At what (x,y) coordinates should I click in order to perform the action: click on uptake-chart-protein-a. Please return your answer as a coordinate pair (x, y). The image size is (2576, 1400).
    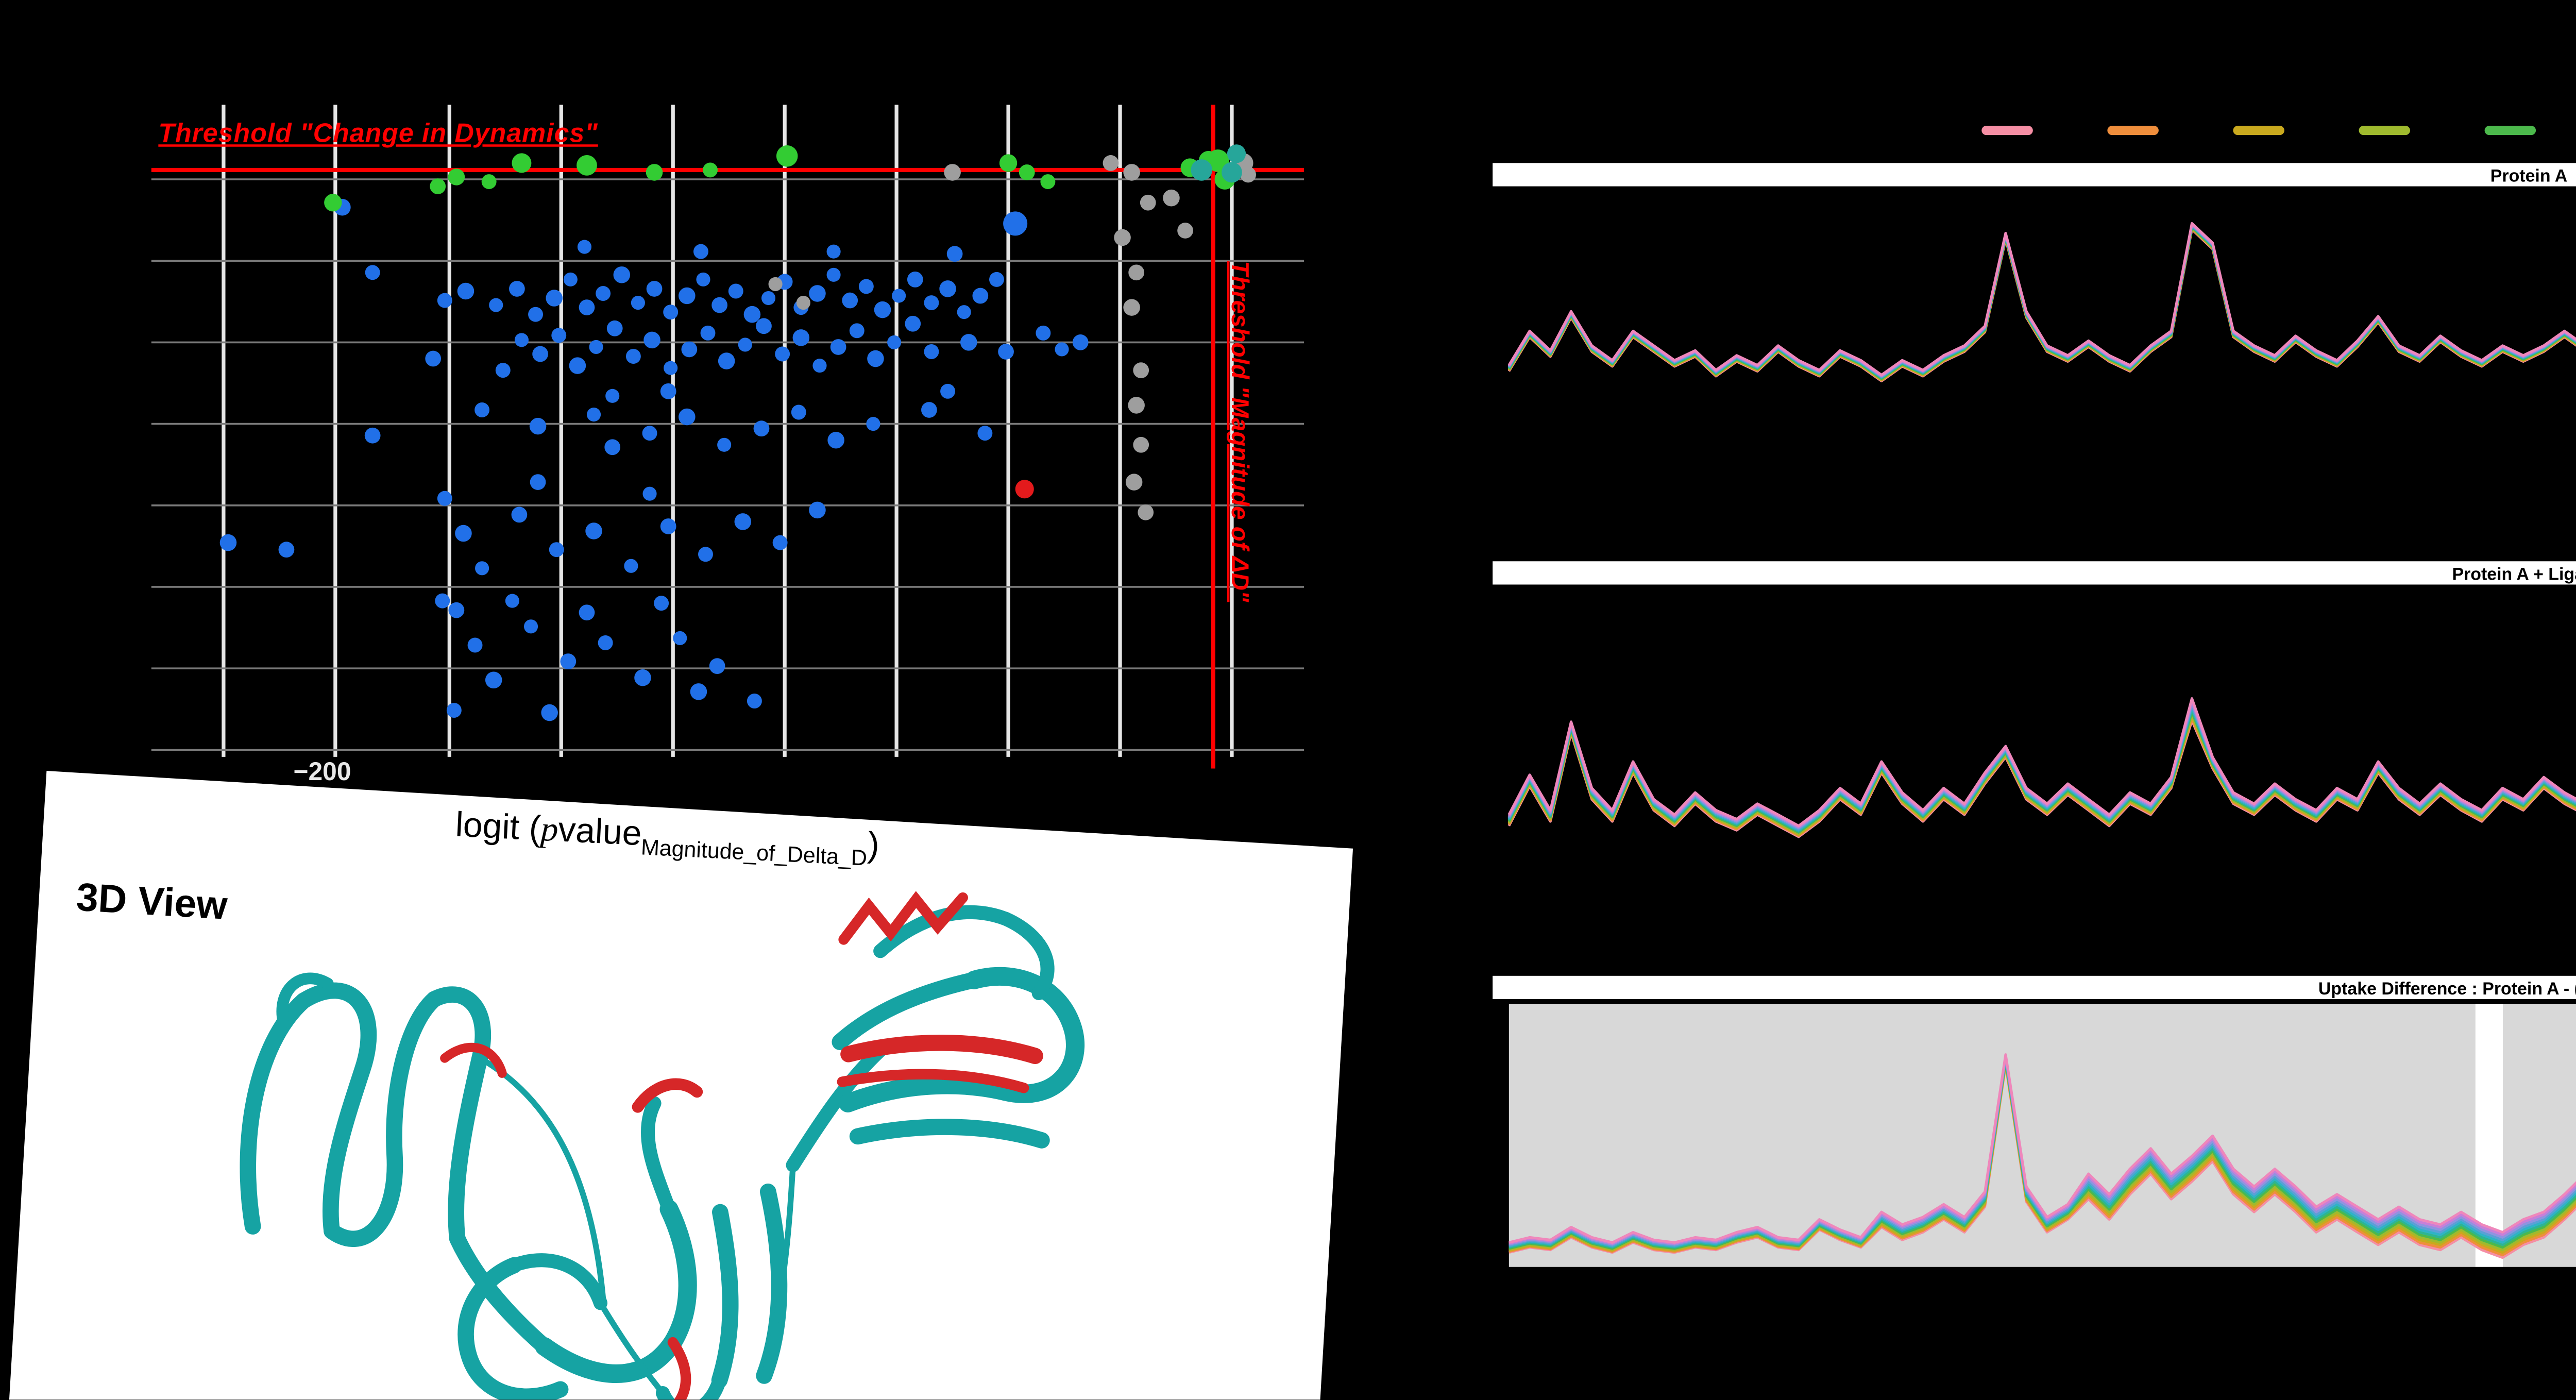
    Looking at the image, I should click on (2041, 338).